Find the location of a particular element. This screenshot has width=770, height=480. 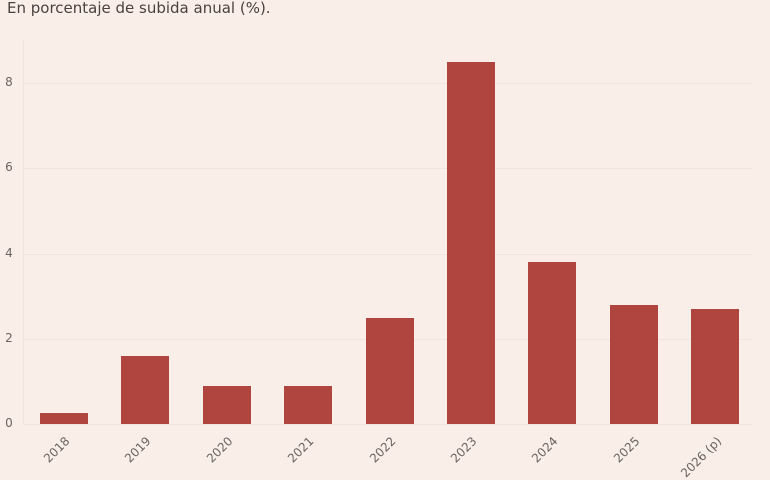

bar-2023 is located at coordinates (471, 242).